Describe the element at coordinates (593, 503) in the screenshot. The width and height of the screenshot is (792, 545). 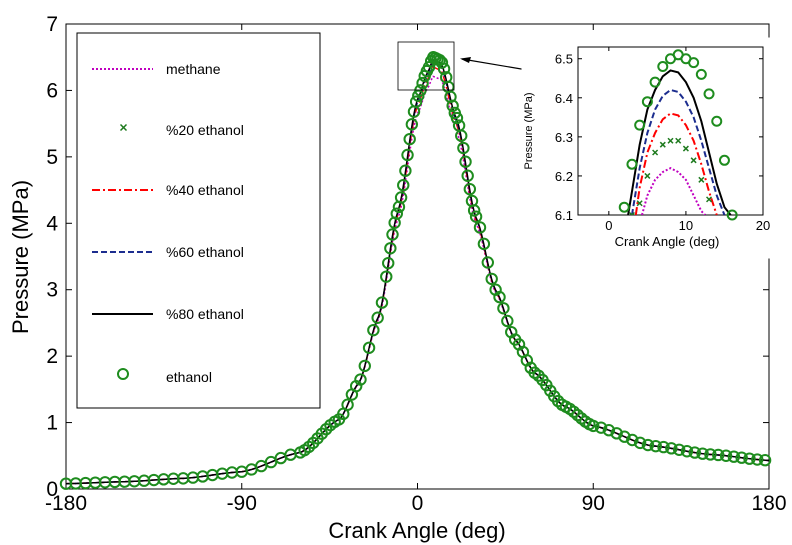
I see `x-tick-label: 90` at that location.